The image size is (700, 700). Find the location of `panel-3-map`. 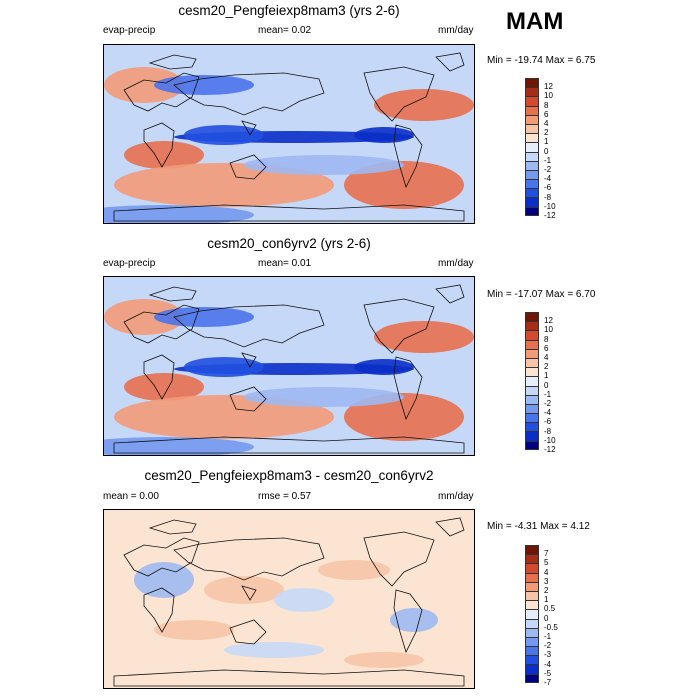

panel-3-map is located at coordinates (289, 599).